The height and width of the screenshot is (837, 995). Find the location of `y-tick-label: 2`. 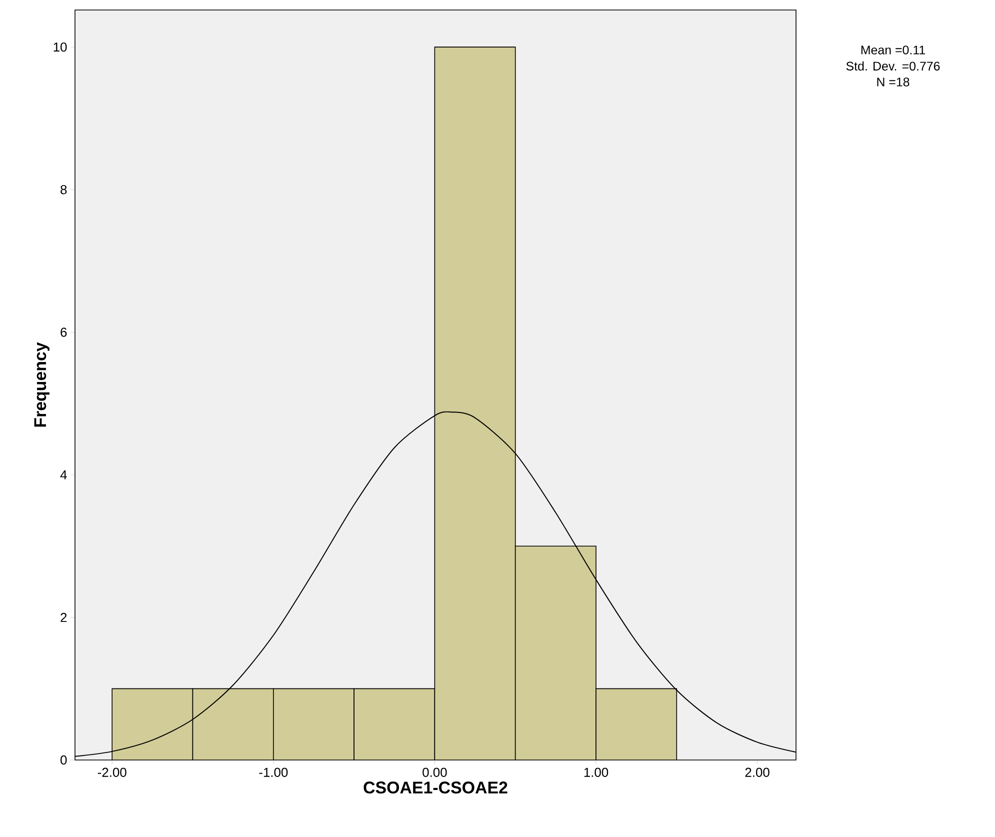

y-tick-label: 2 is located at coordinates (63, 617).